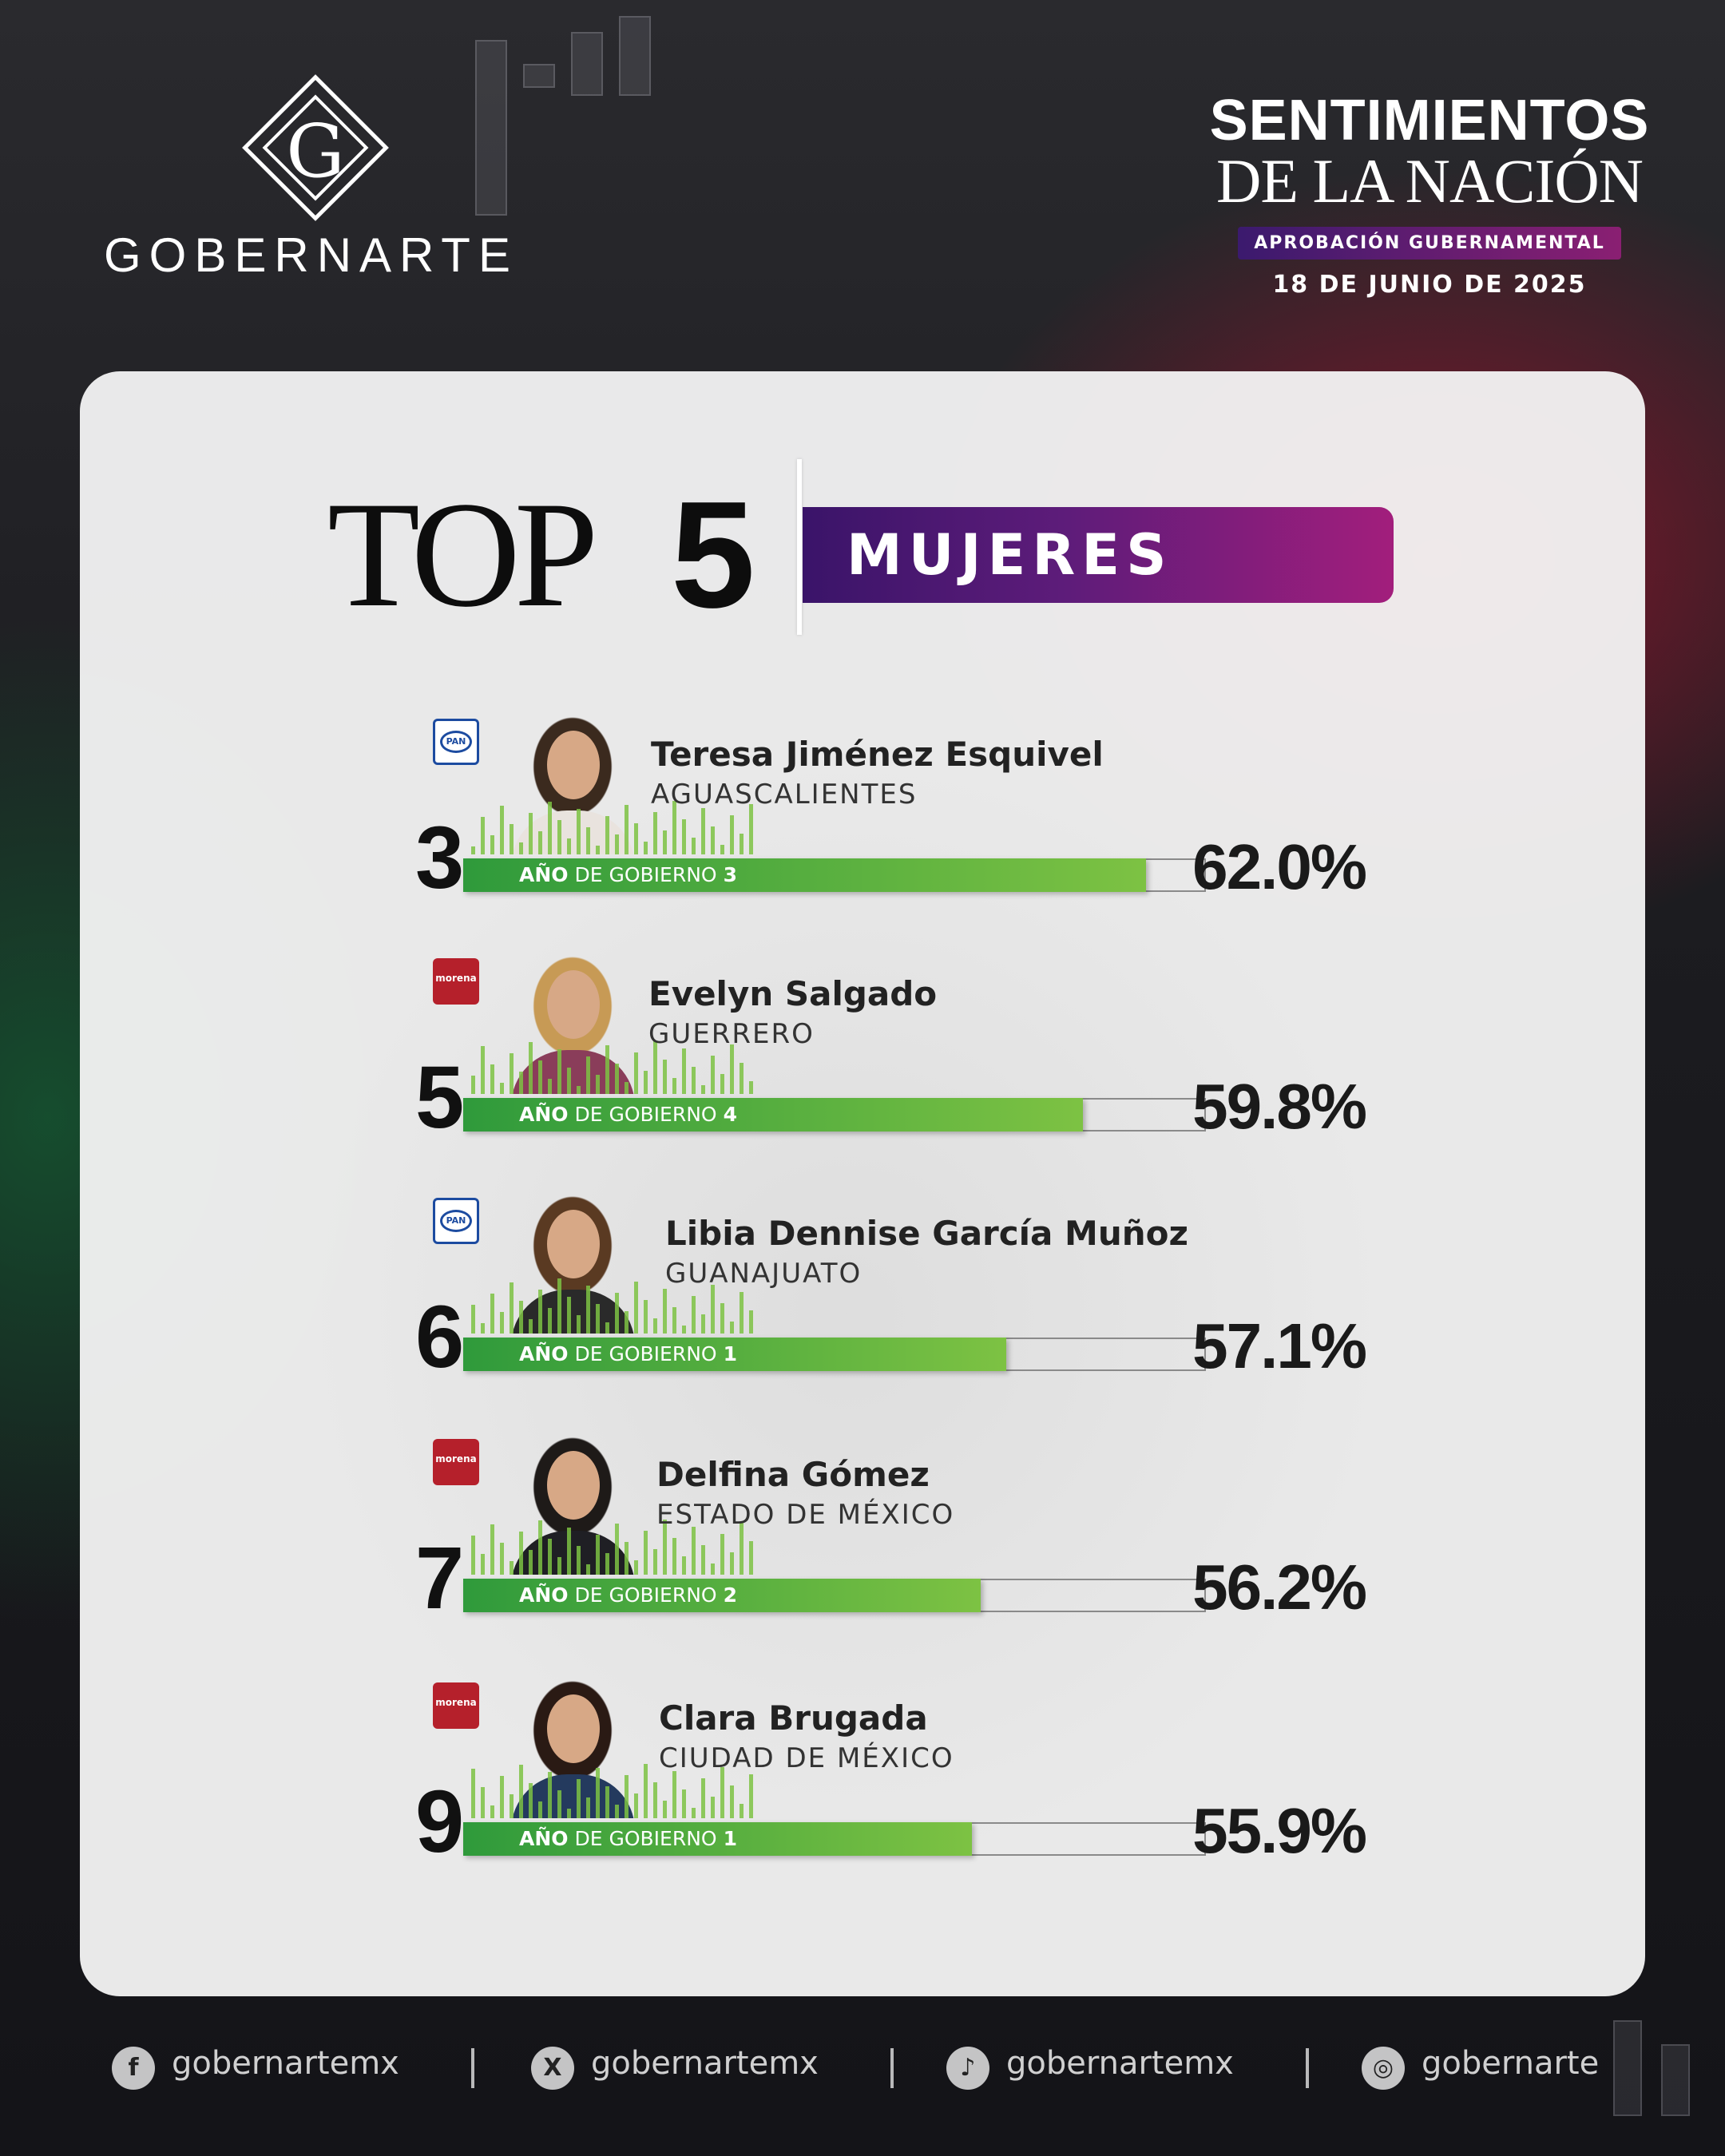  Describe the element at coordinates (1511, 2063) in the screenshot. I see `social-handle: gobernarte` at that location.